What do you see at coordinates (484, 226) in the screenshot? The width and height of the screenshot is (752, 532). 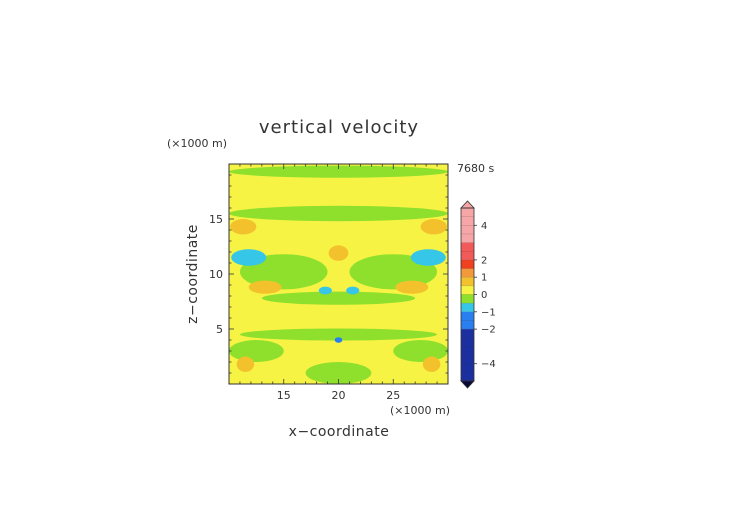 I see `colorbar-label: 4` at bounding box center [484, 226].